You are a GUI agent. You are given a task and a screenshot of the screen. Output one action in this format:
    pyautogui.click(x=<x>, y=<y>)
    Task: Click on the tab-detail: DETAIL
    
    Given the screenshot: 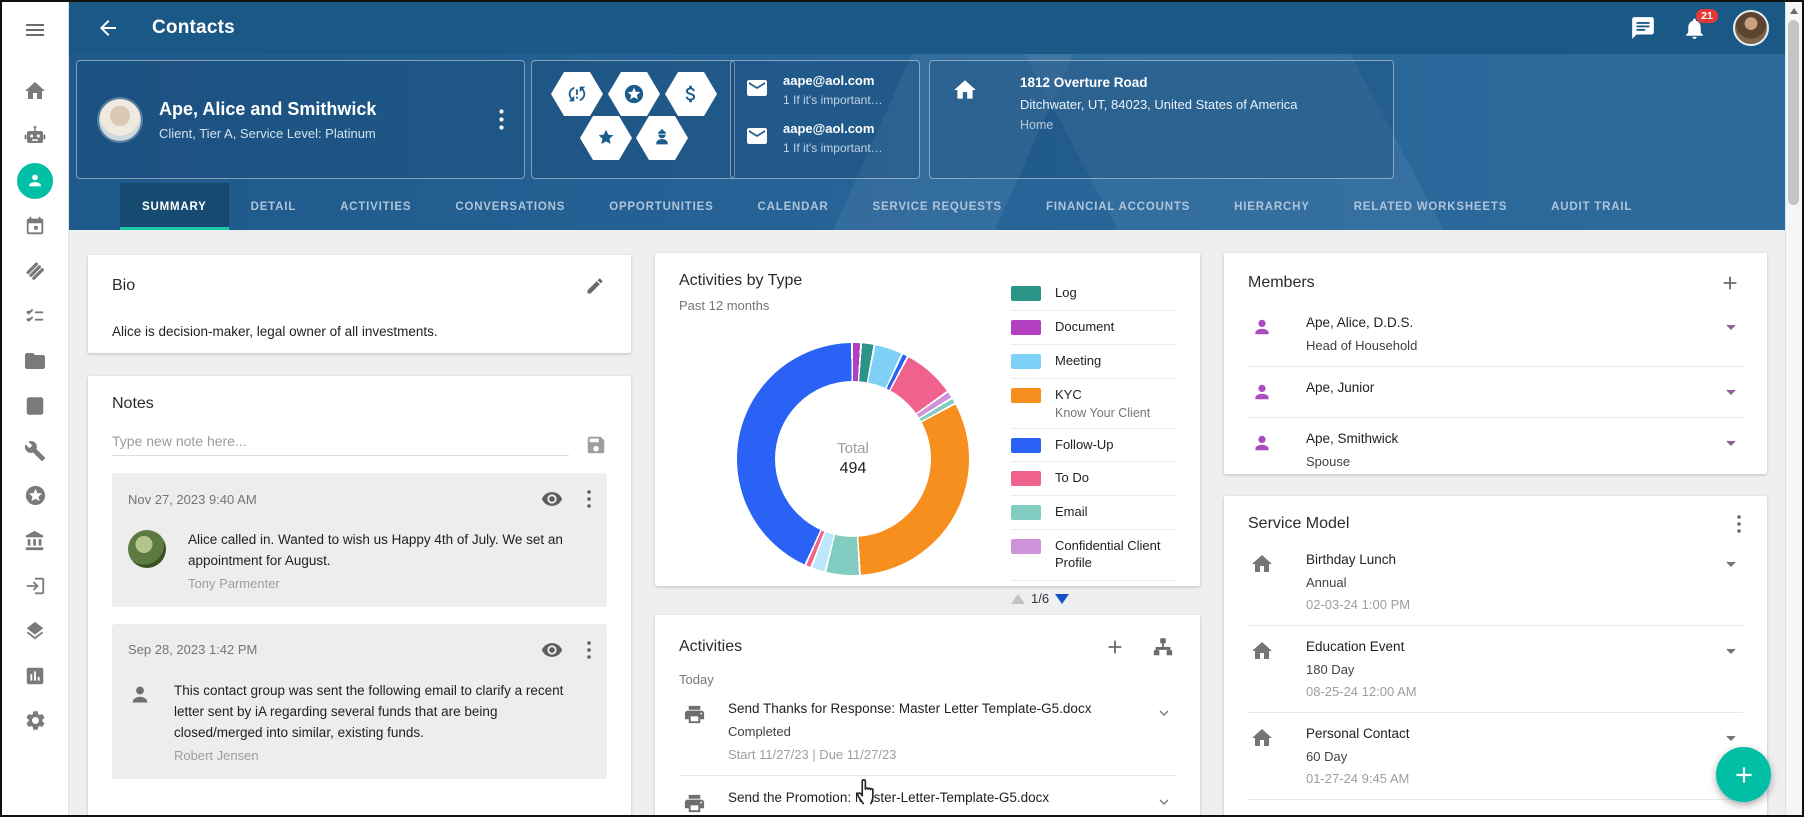 What is the action you would take?
    pyautogui.click(x=273, y=206)
    